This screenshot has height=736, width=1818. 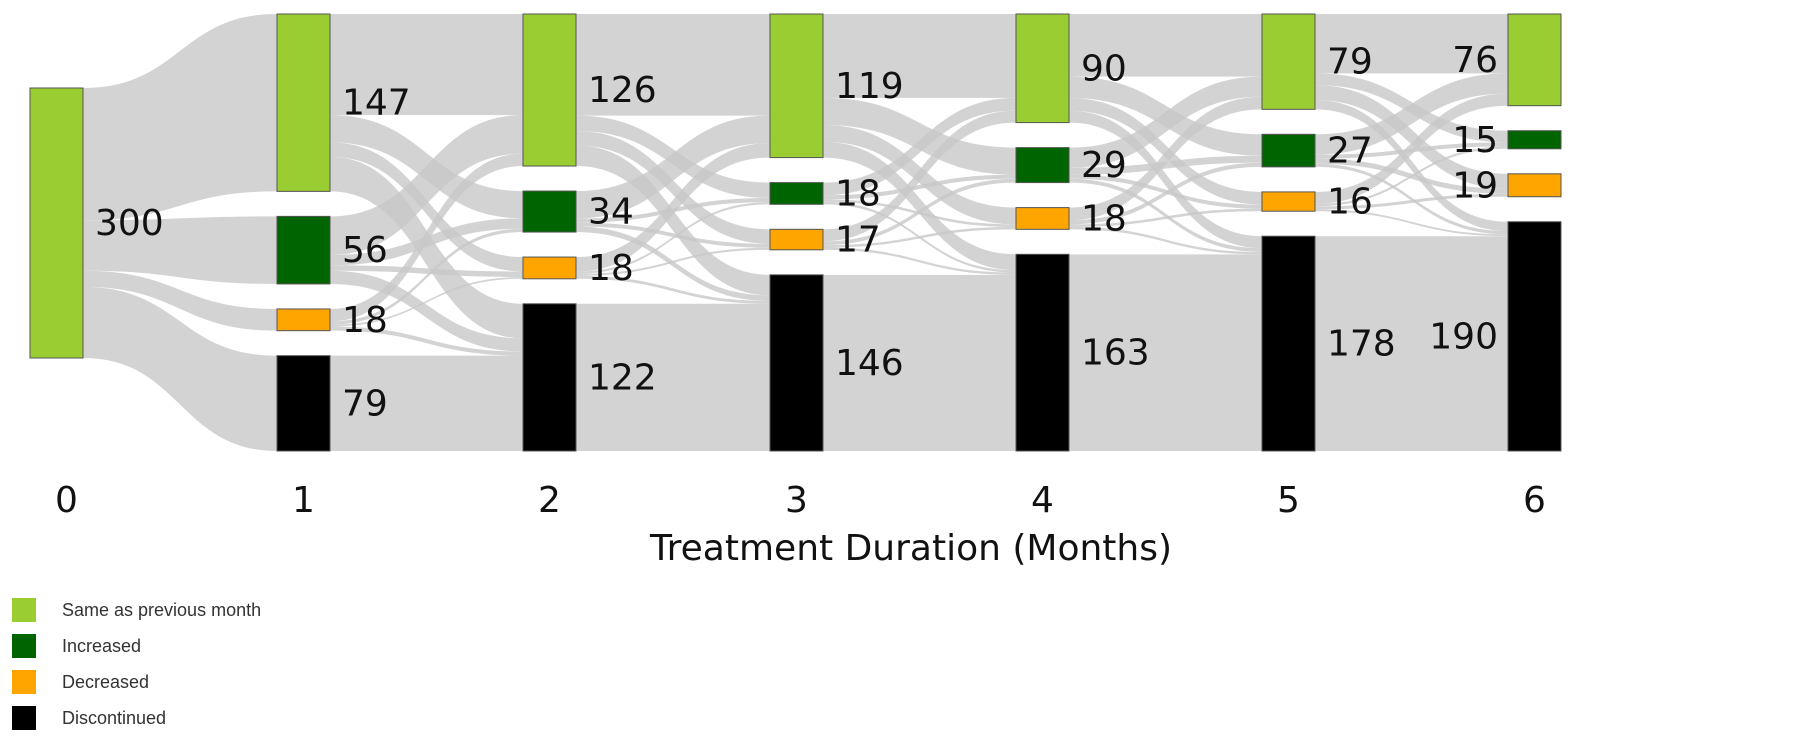 What do you see at coordinates (869, 86) in the screenshot?
I see `node-value-label: 119` at bounding box center [869, 86].